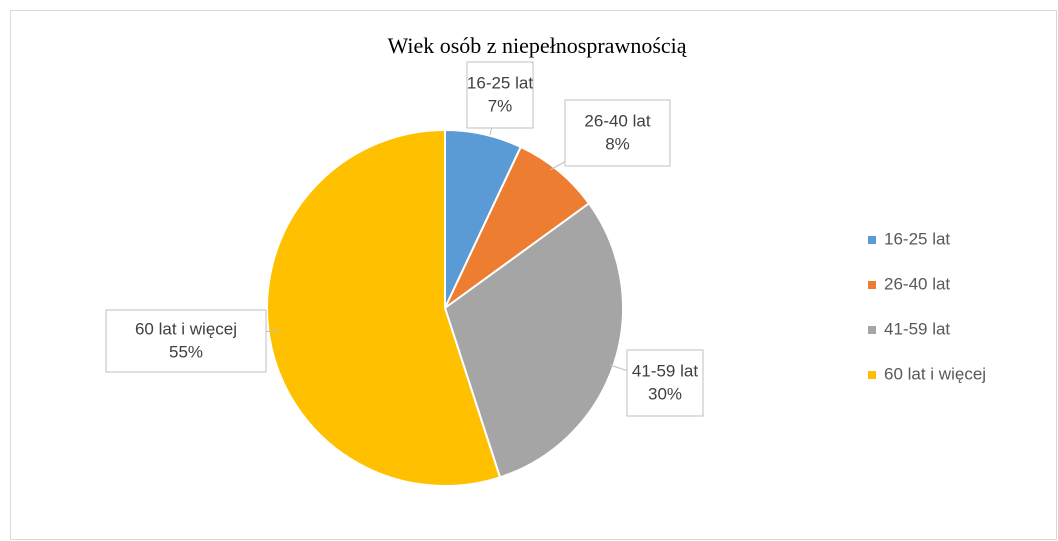 The image size is (1058, 541). Describe the element at coordinates (186, 328) in the screenshot. I see `data-label-category: 60 lat i więcej` at that location.